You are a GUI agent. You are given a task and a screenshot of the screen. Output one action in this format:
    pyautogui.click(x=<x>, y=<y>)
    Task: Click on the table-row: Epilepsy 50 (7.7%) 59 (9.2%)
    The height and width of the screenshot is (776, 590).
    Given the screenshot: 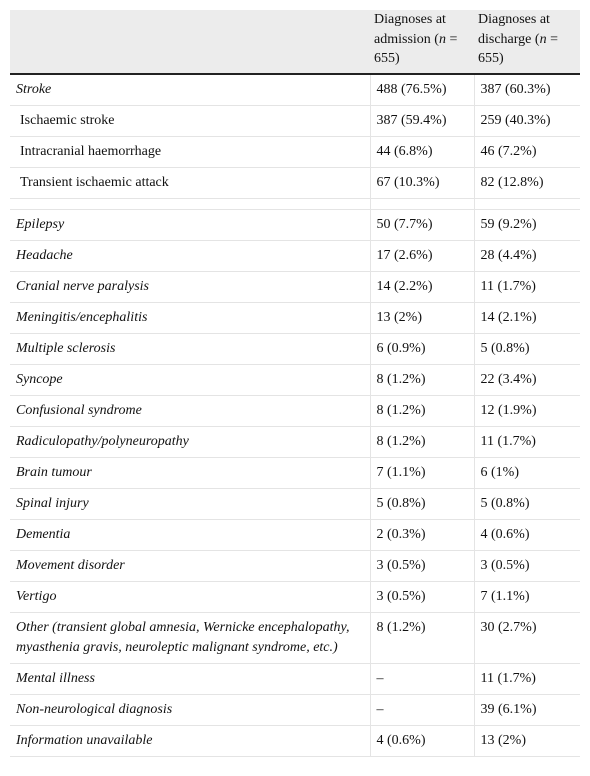 What is the action you would take?
    pyautogui.click(x=295, y=225)
    